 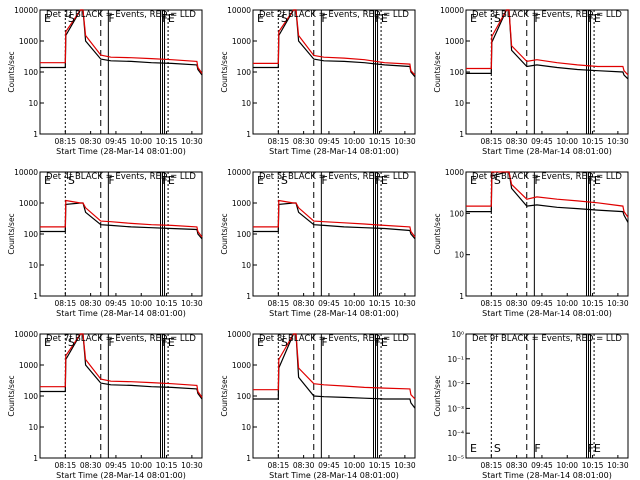 What do you see at coordinates (455, 384) in the screenshot?
I see `y-tick-label: 10⁻²` at bounding box center [455, 384].